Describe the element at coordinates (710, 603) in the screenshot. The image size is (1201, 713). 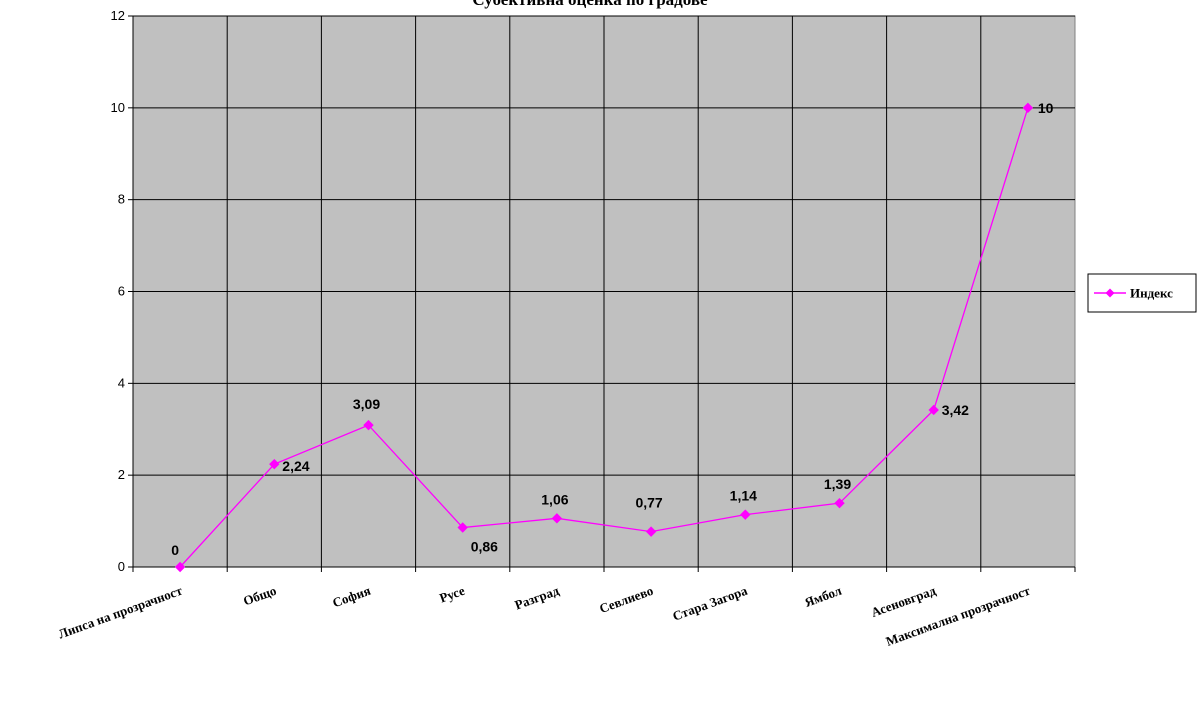
I see `x-tick-label: Стара Загора` at that location.